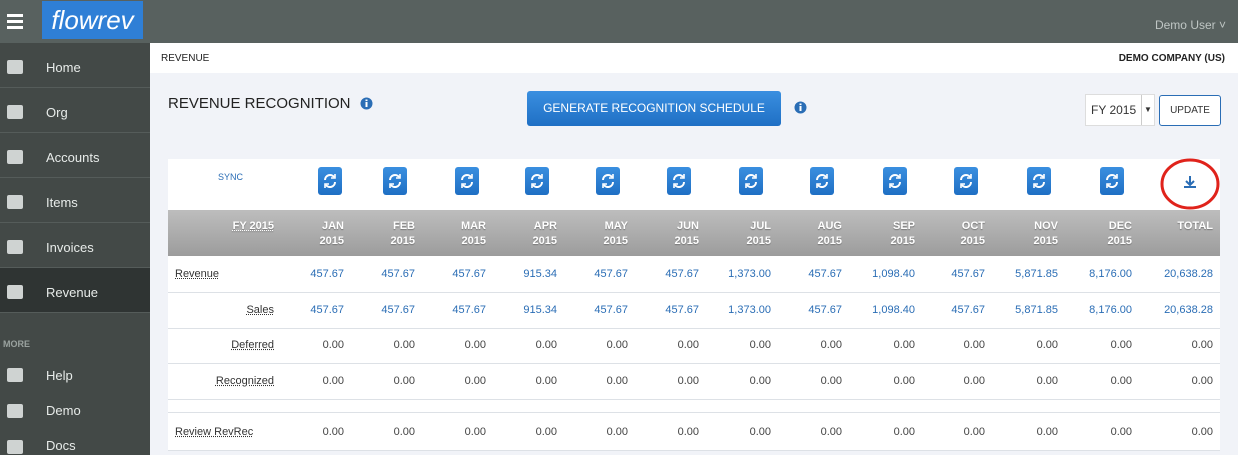 This screenshot has height=455, width=1238. Describe the element at coordinates (57, 112) in the screenshot. I see `nav-item-label: Org` at that location.